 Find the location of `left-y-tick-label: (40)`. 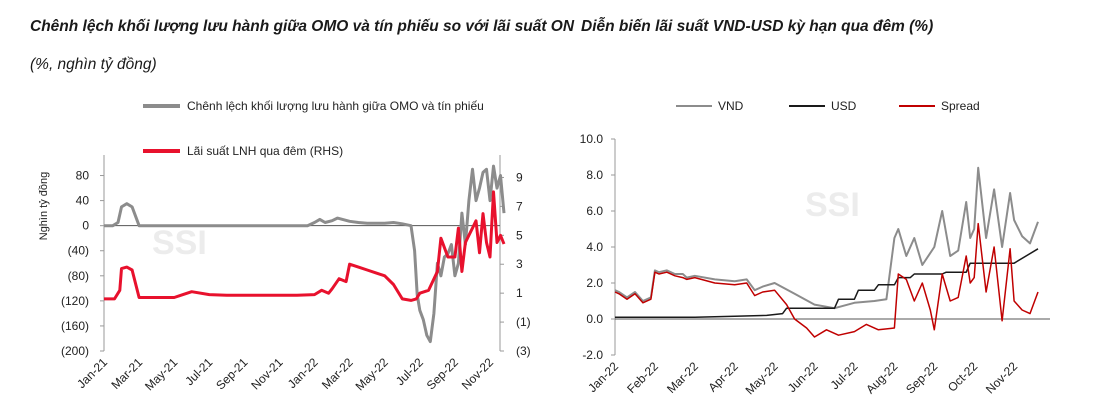

left-y-tick-label: (40) is located at coordinates (78, 251).